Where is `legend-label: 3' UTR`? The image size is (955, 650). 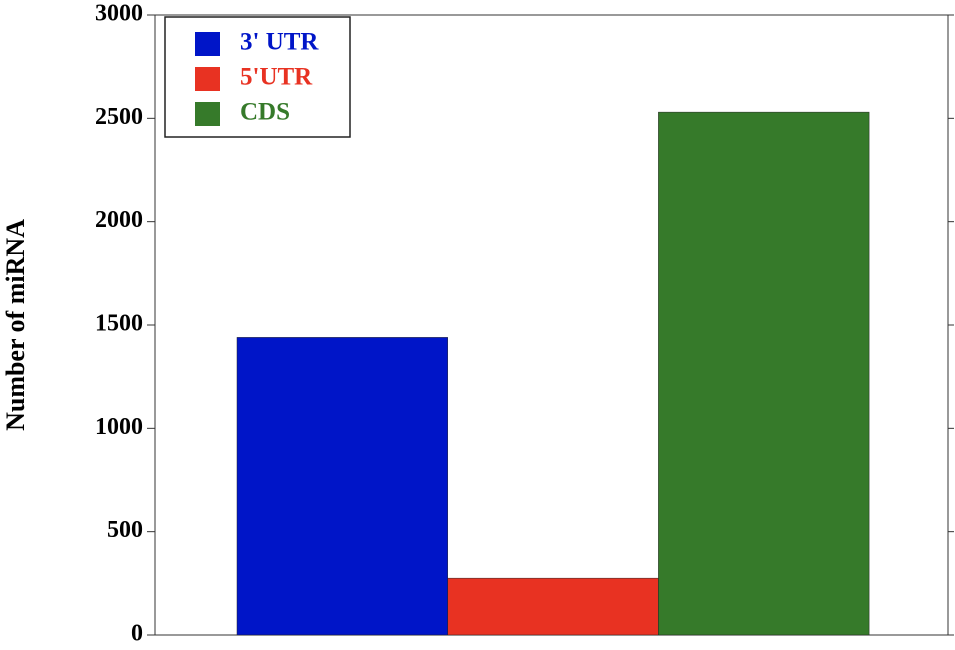 legend-label: 3' UTR is located at coordinates (279, 42).